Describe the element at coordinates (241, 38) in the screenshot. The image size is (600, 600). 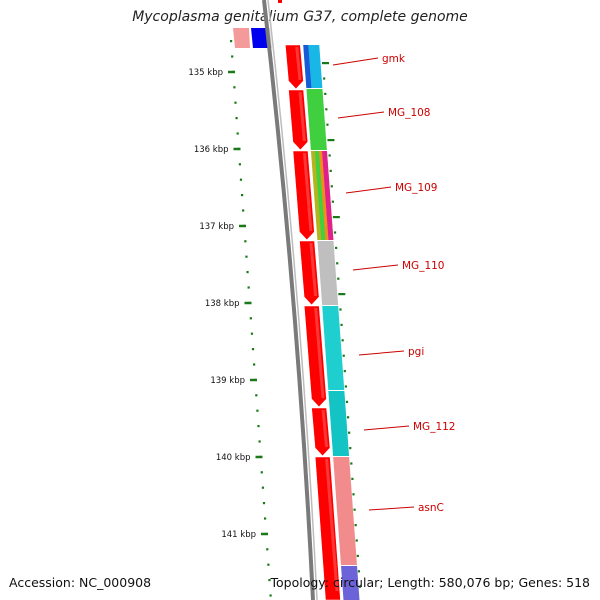
I see `feature-pink` at that location.